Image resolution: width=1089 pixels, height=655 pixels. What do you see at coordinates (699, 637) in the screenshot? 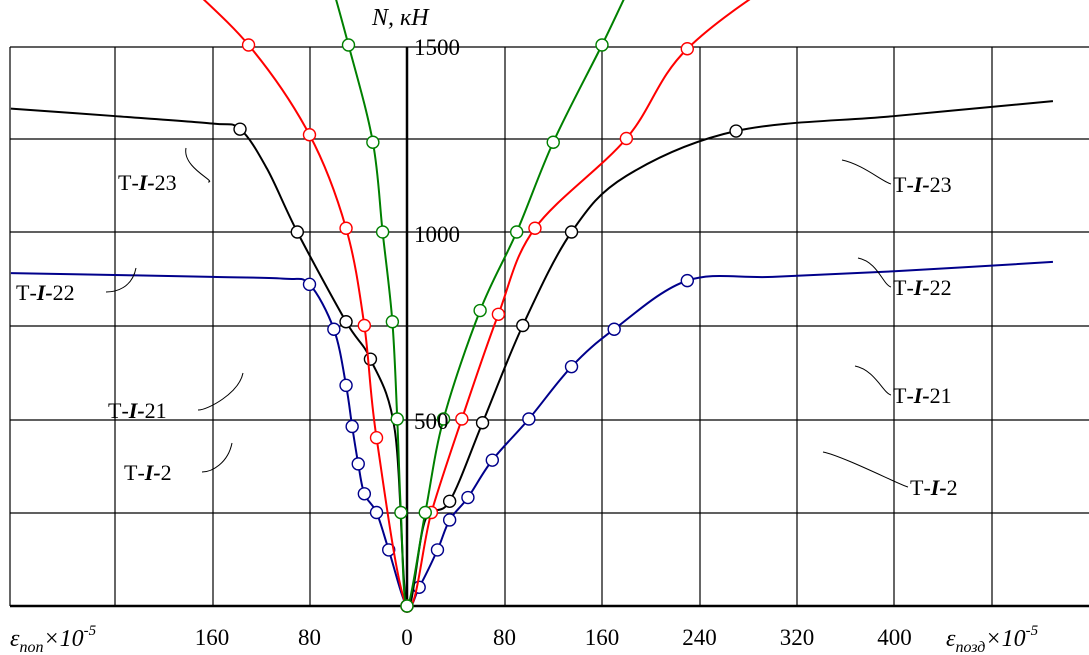
I see `x-tick-label: 240` at bounding box center [699, 637].